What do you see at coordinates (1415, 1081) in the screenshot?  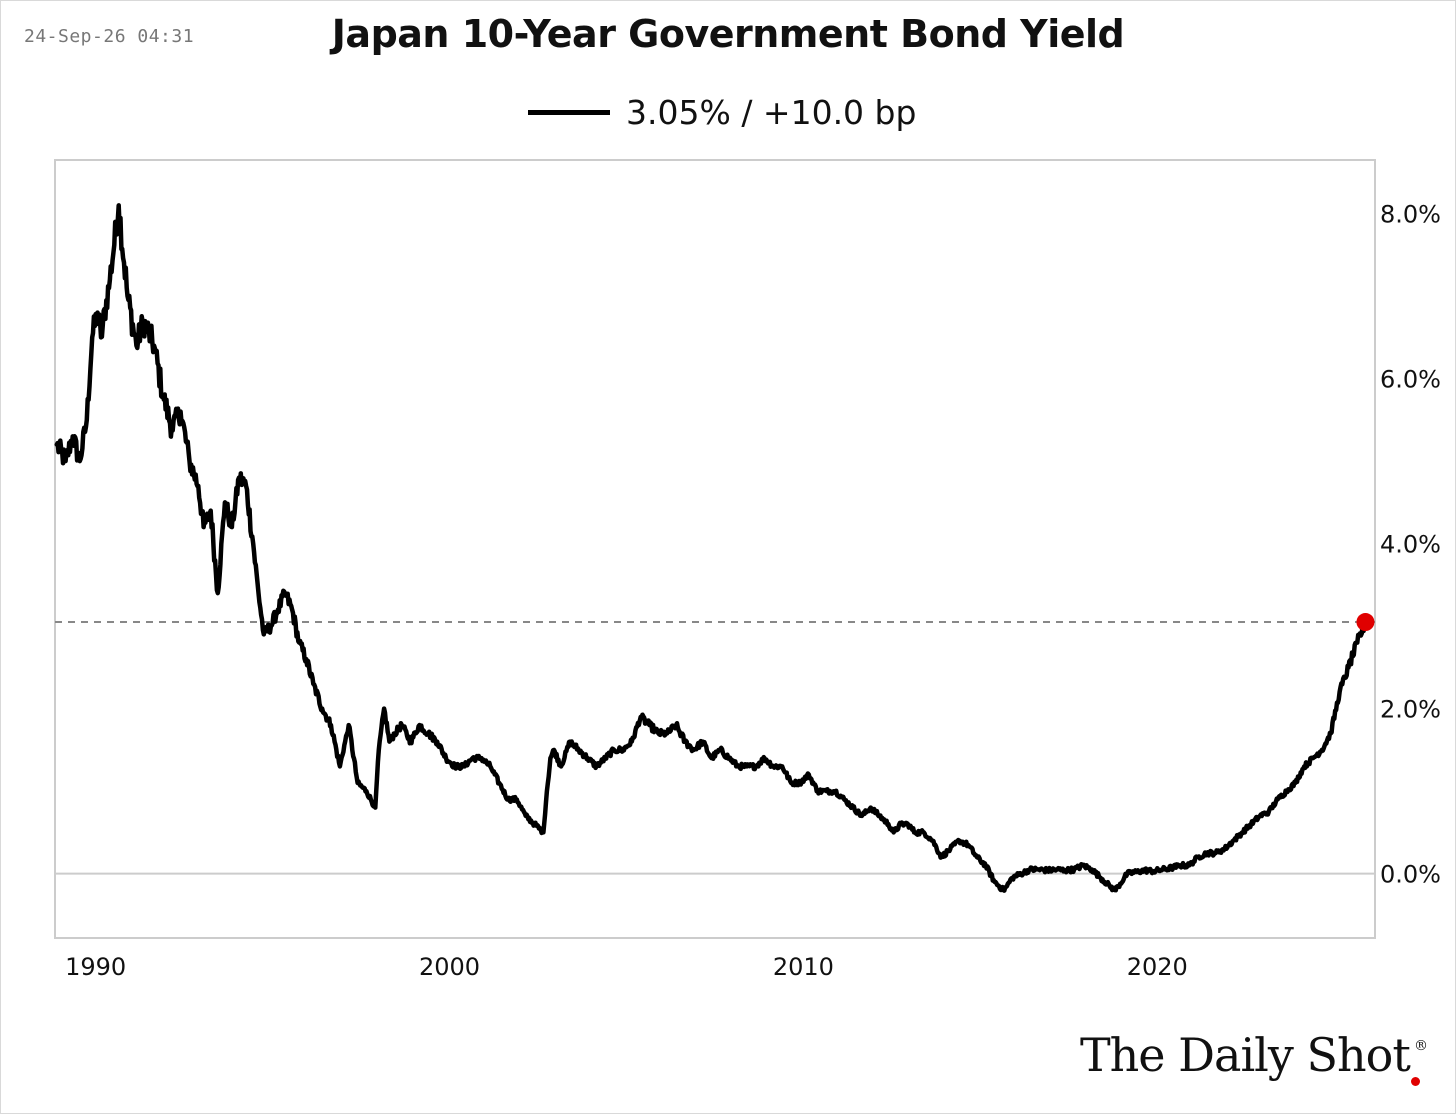 I see `brand-dot` at bounding box center [1415, 1081].